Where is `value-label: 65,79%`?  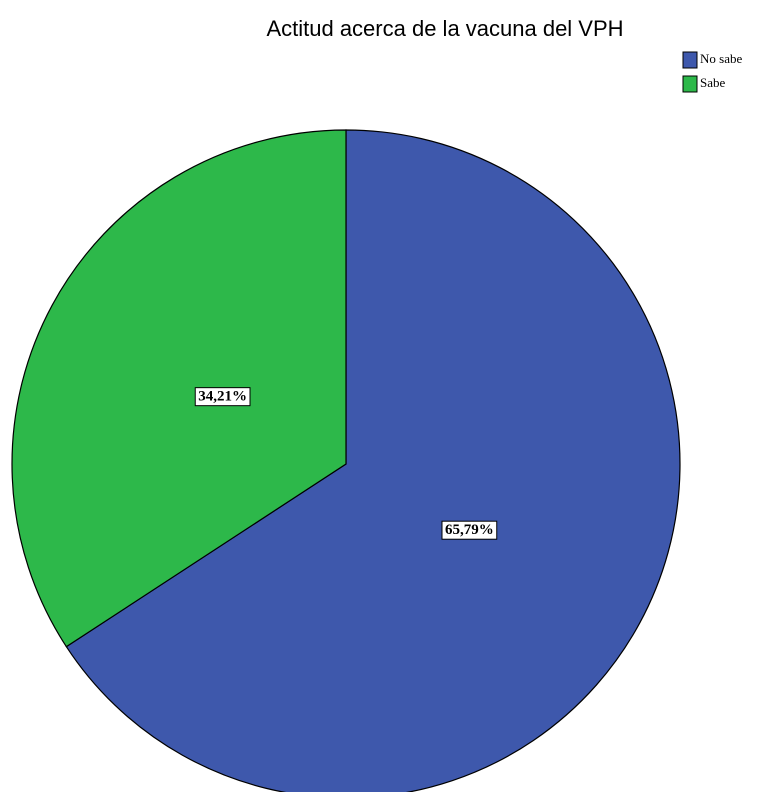
value-label: 65,79% is located at coordinates (469, 530).